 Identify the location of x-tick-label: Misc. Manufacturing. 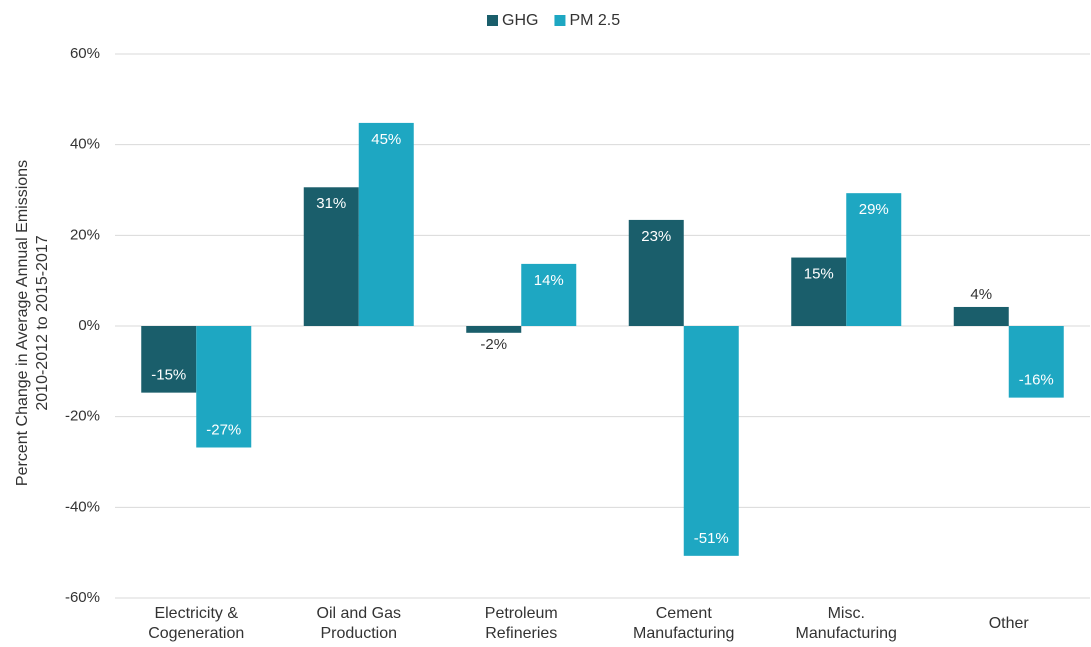
(846, 623).